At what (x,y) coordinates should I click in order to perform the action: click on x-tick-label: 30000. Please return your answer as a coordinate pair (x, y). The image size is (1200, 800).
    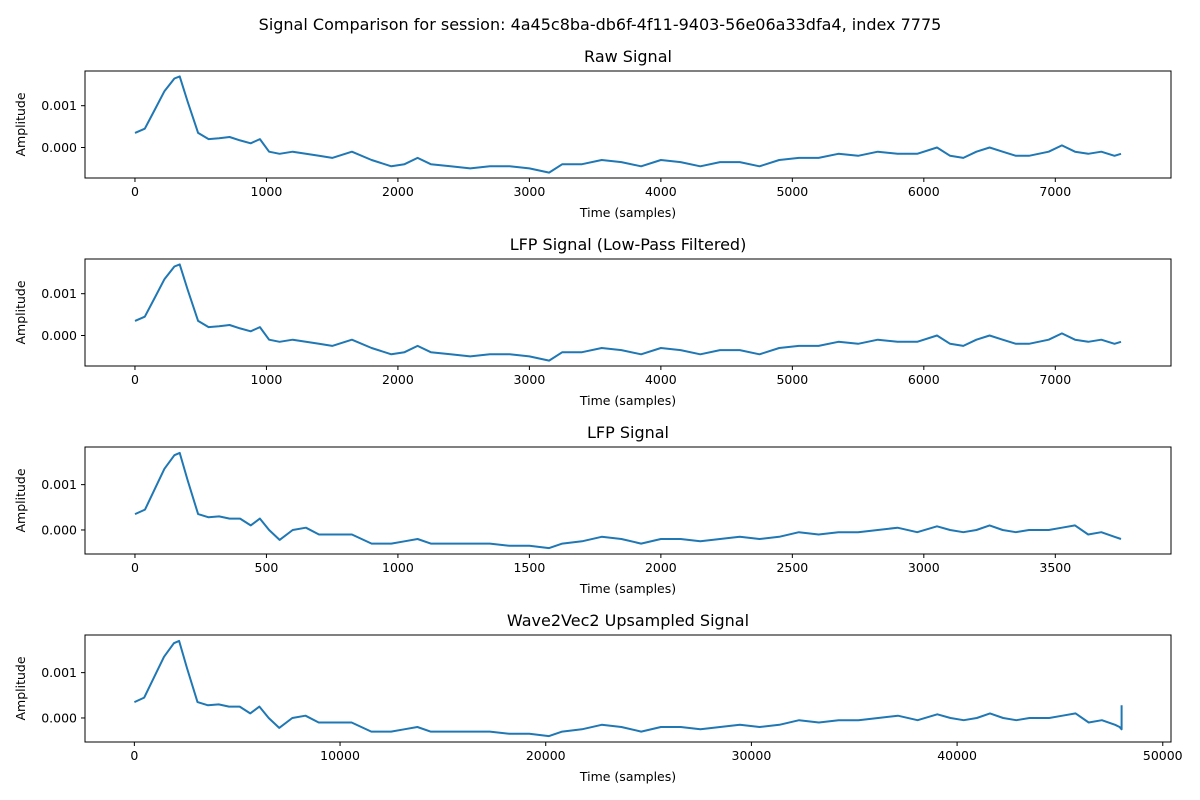
    Looking at the image, I should click on (752, 755).